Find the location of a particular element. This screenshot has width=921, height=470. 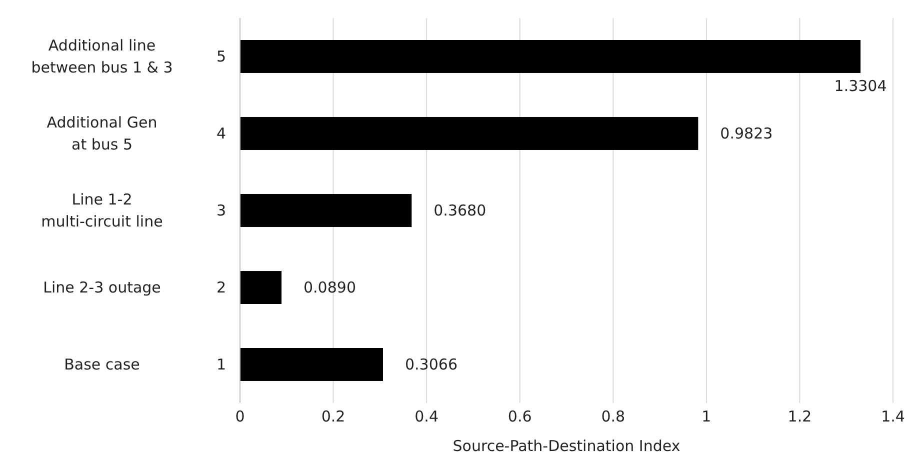

y-tick-label: 5 is located at coordinates (221, 57).